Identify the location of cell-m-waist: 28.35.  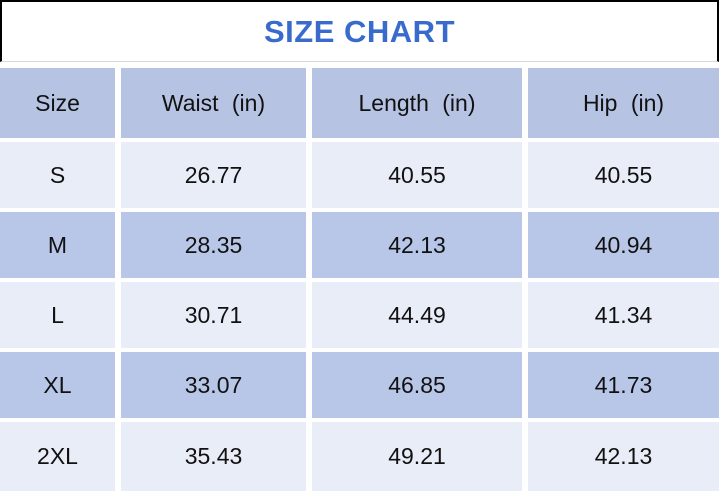
(213, 245).